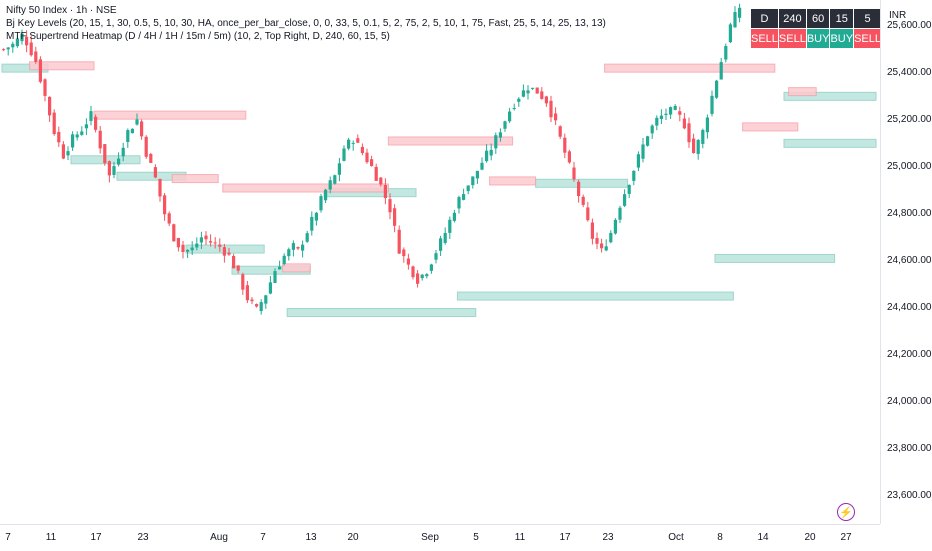 This screenshot has width=932, height=551. What do you see at coordinates (909, 166) in the screenshot?
I see `price-tick-label: 25,000.00` at bounding box center [909, 166].